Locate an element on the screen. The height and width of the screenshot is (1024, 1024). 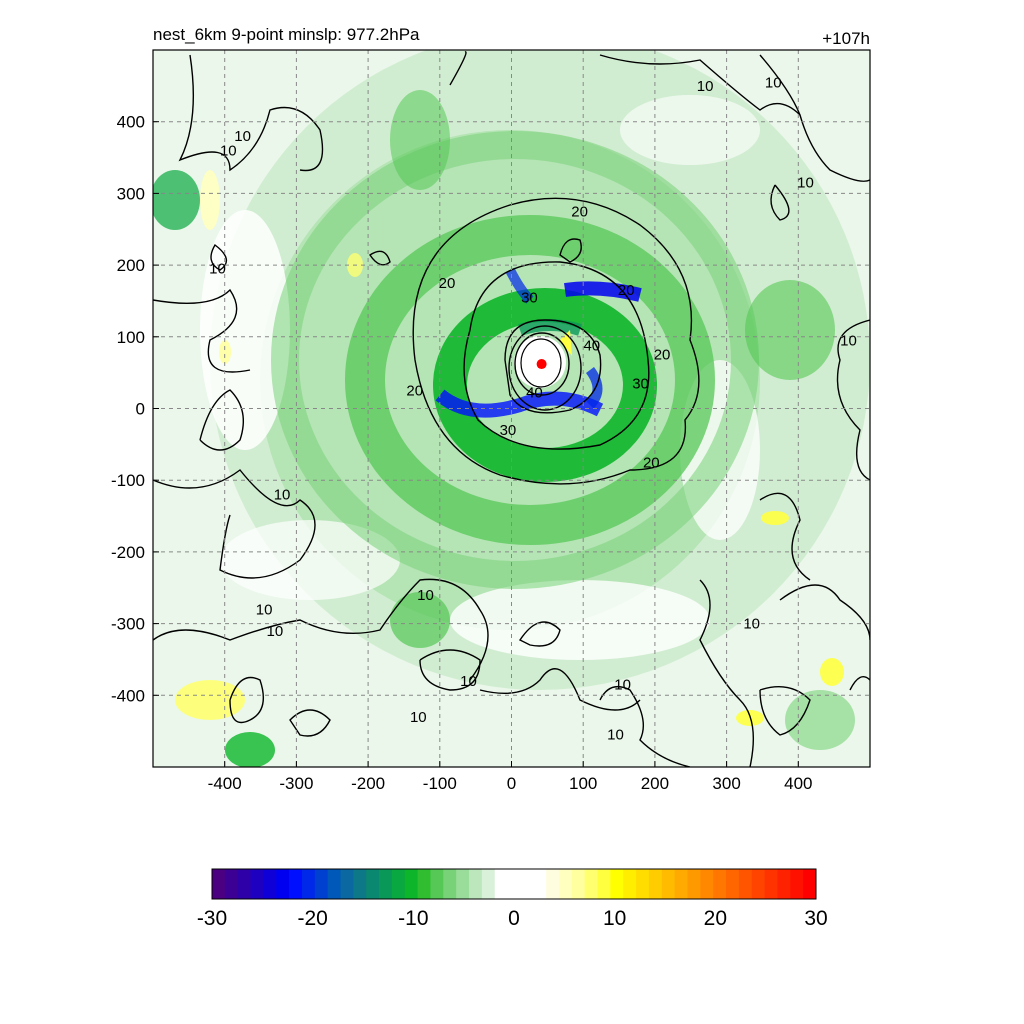
colorbar-tick-label: -20 is located at coordinates (312, 918).